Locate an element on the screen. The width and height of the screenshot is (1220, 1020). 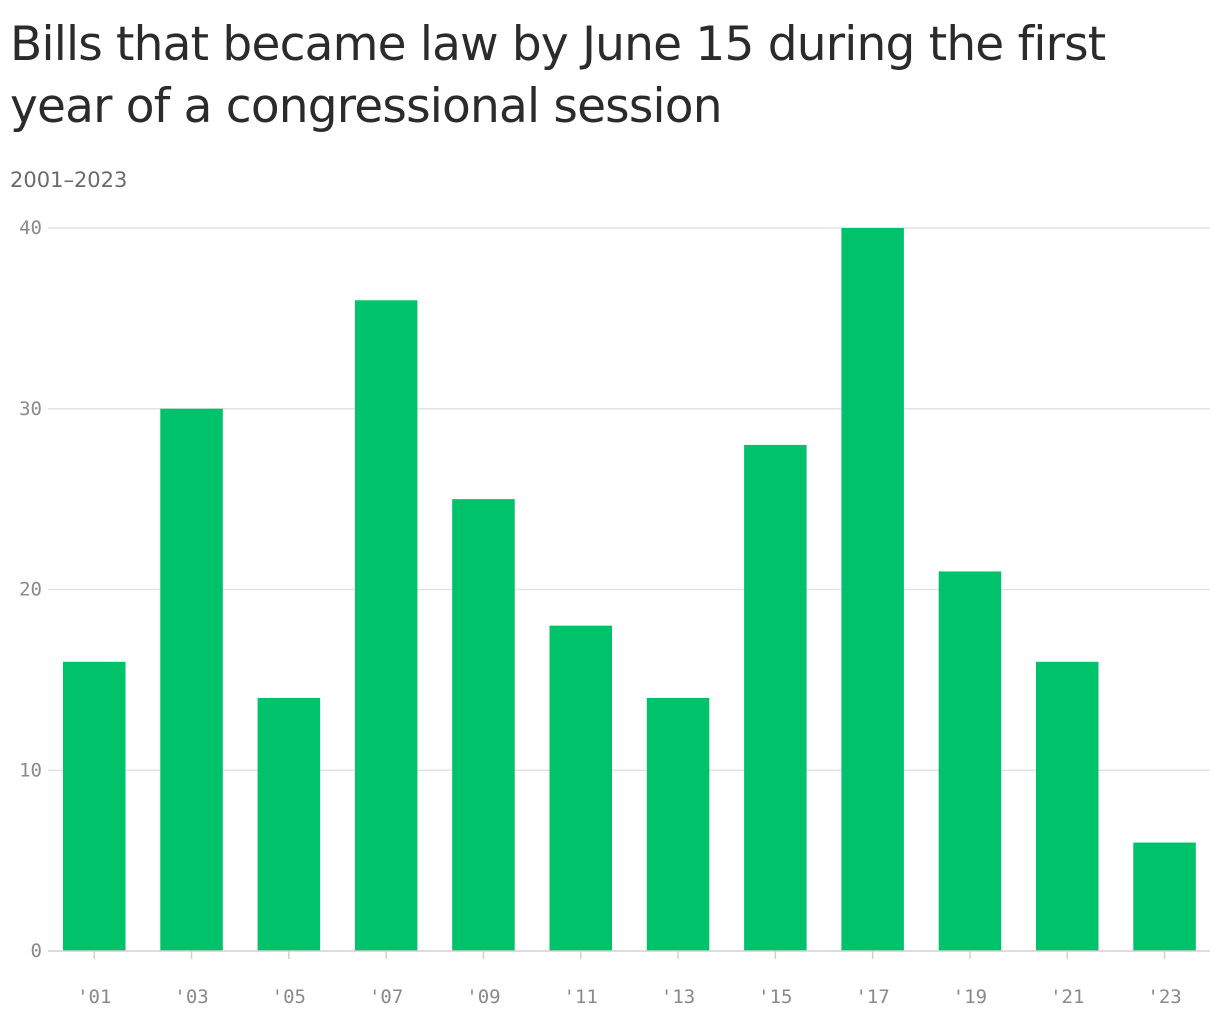
y-axis-labels: 0 10 20 30 40 is located at coordinates (30, 589).